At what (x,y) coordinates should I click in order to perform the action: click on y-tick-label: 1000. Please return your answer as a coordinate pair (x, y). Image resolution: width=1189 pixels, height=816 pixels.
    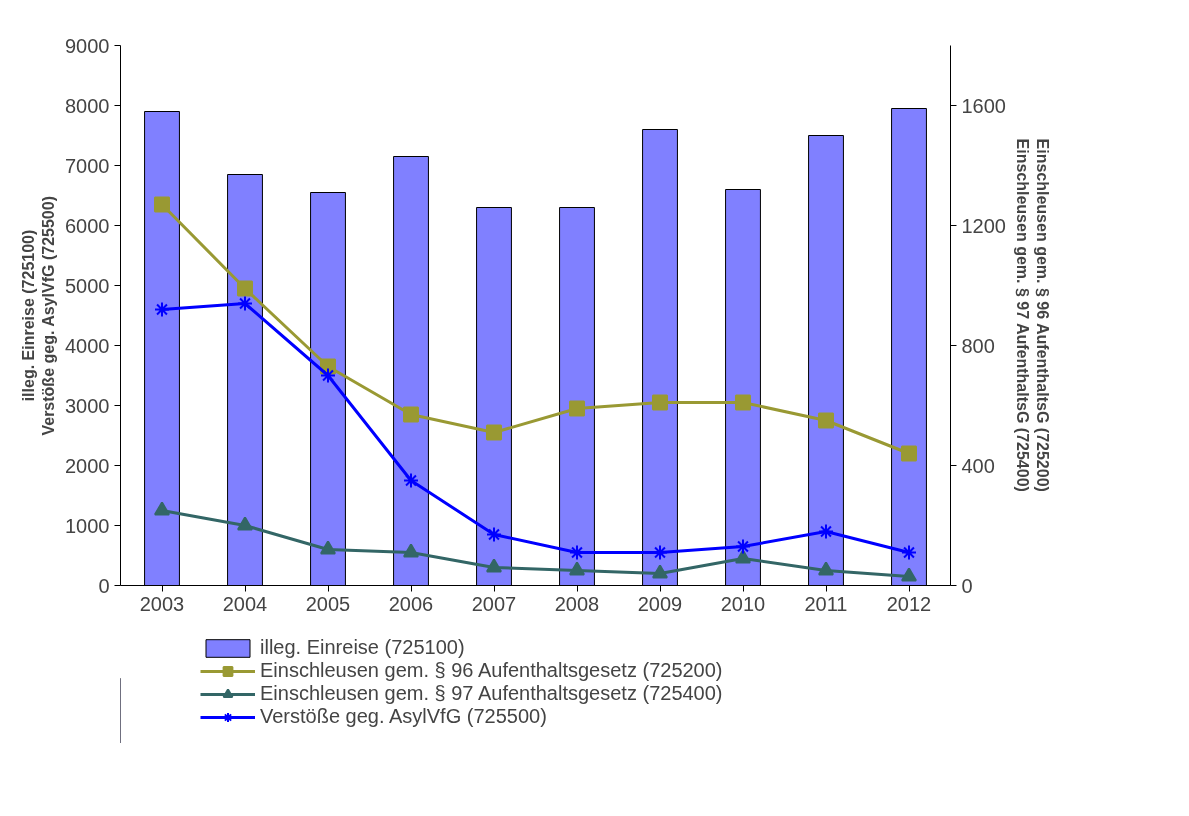
    Looking at the image, I should click on (87, 525).